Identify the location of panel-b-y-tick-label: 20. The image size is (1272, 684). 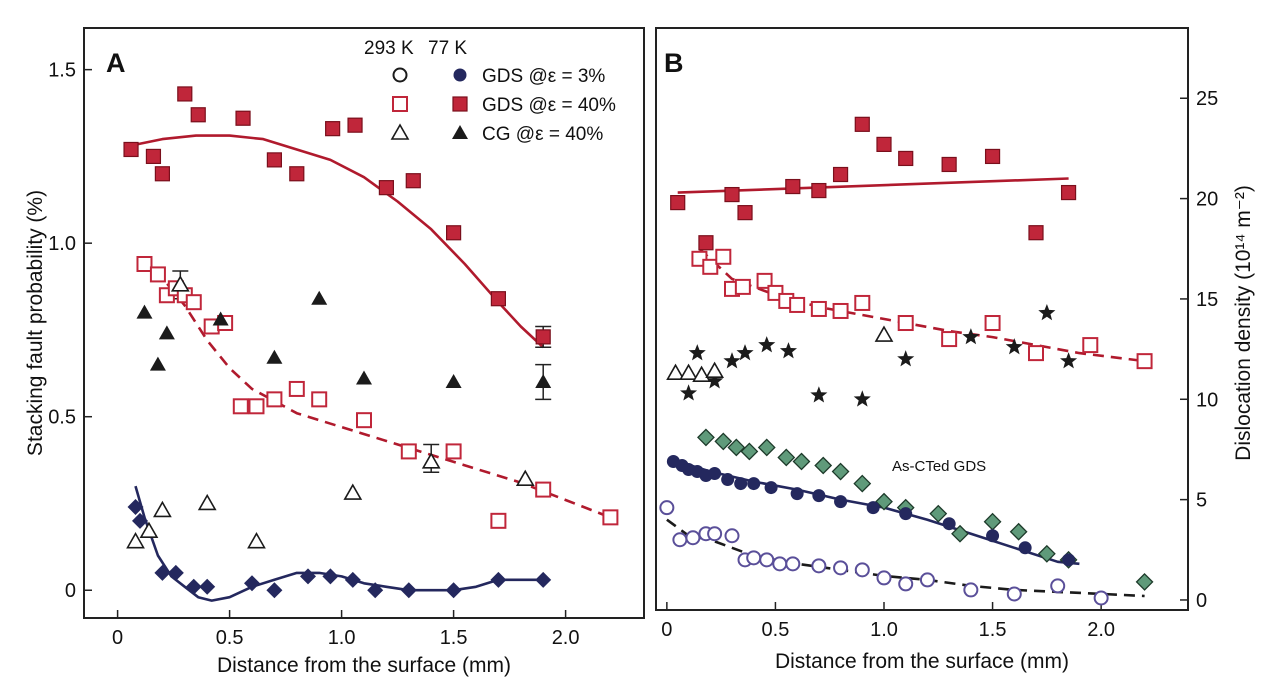
(1207, 200).